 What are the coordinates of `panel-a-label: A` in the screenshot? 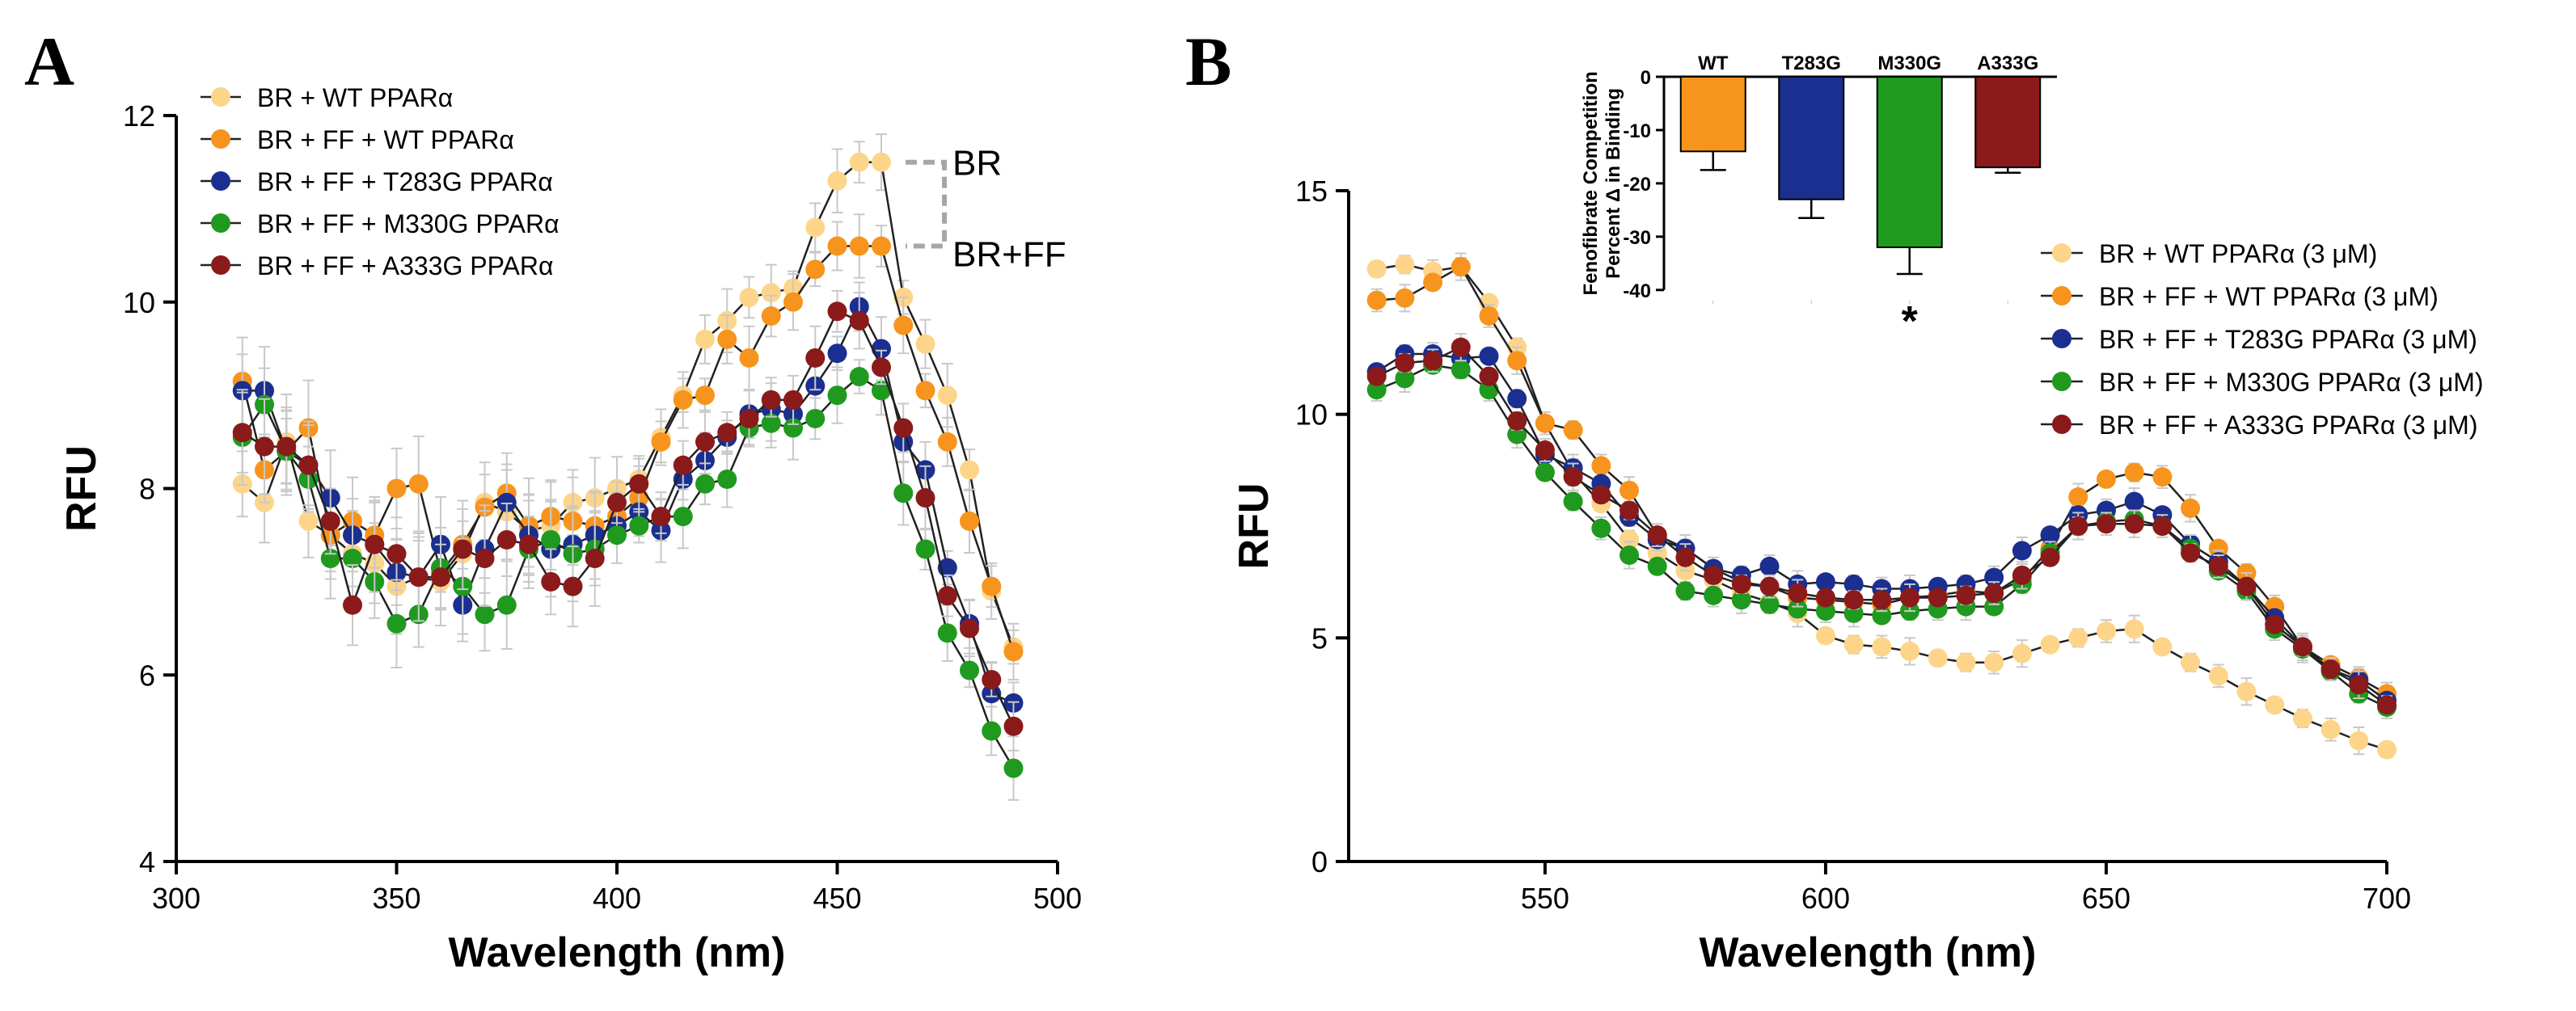 It's located at (49, 61).